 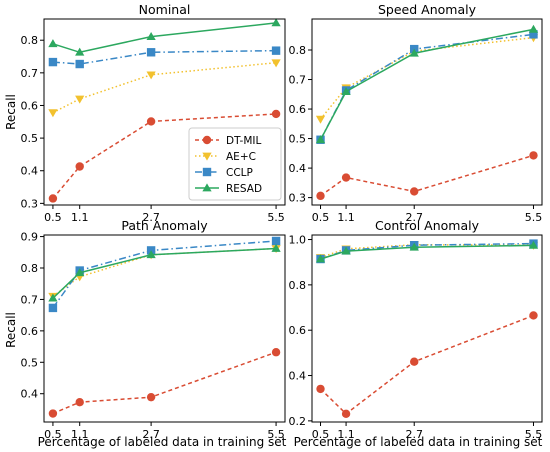 I want to click on y-tick-label: 0.3, so click(x=30, y=203).